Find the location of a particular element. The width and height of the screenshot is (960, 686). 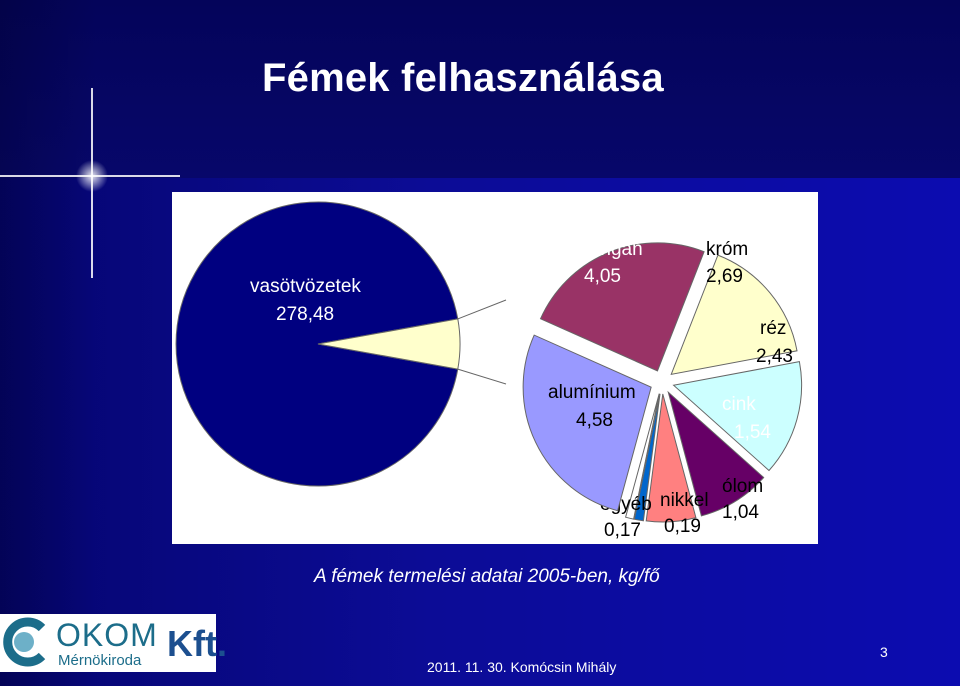

footer-date-author: 2011. 11. 30. Komócsin Mihály is located at coordinates (522, 667).